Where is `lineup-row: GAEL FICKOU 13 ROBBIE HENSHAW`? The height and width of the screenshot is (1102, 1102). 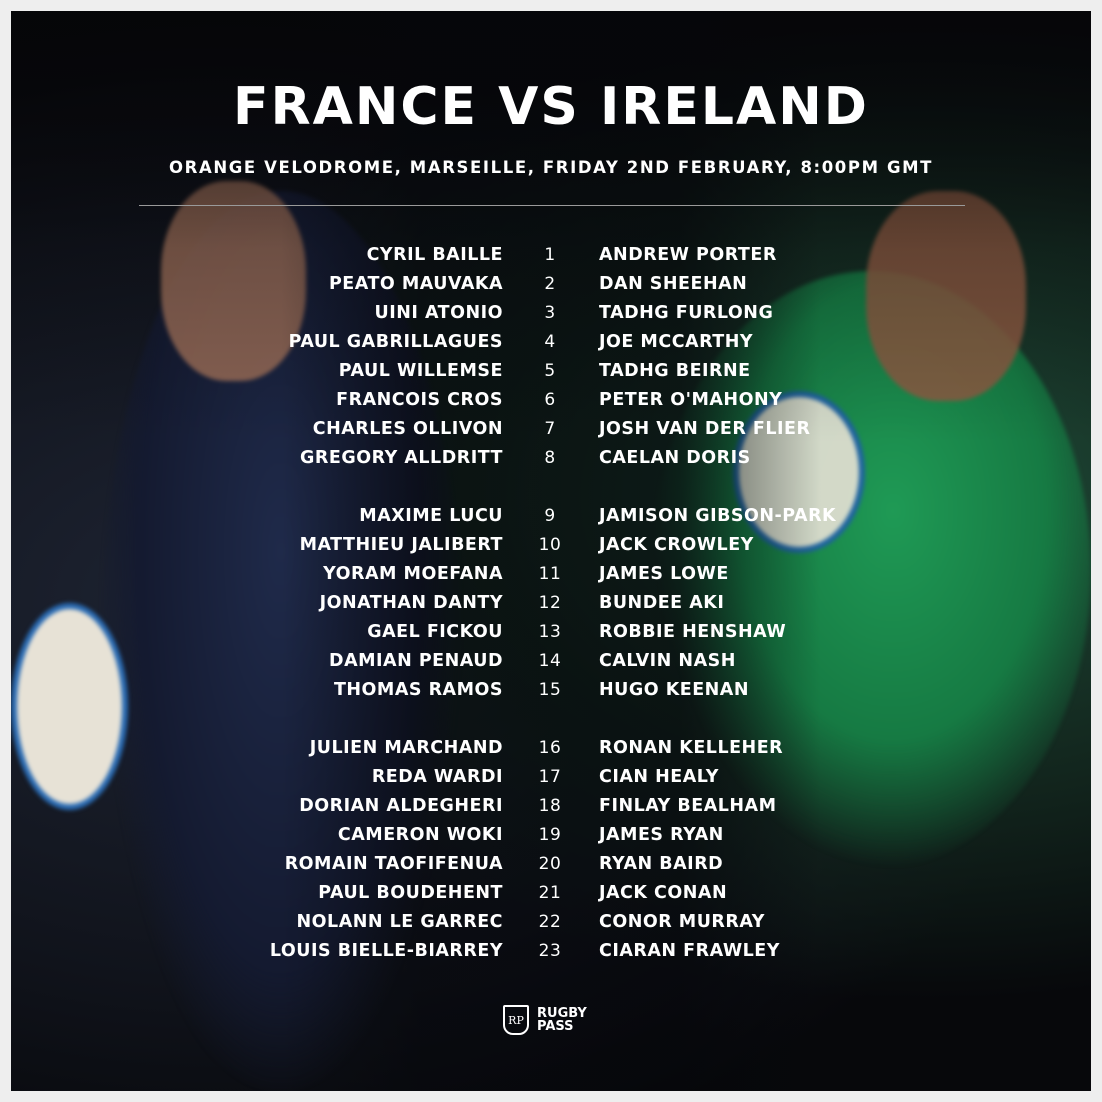
lineup-row: GAEL FICKOU 13 ROBBIE HENSHAW is located at coordinates (551, 634).